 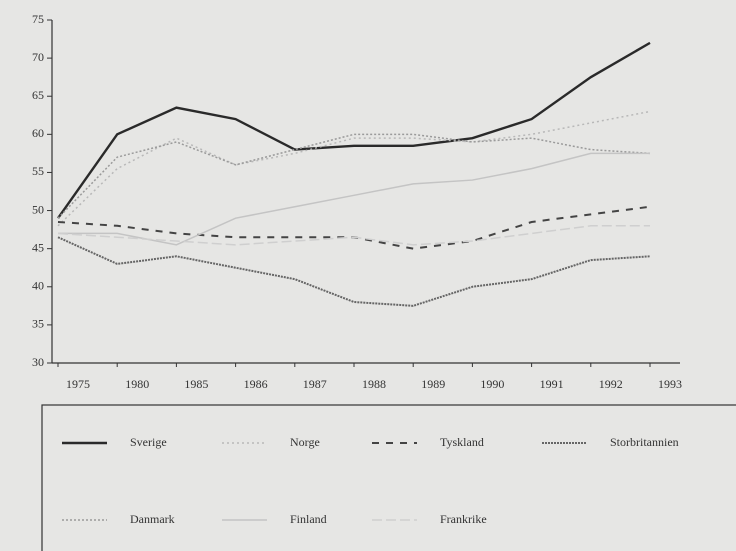 What do you see at coordinates (38, 247) in the screenshot?
I see `y-tick-label: 45` at bounding box center [38, 247].